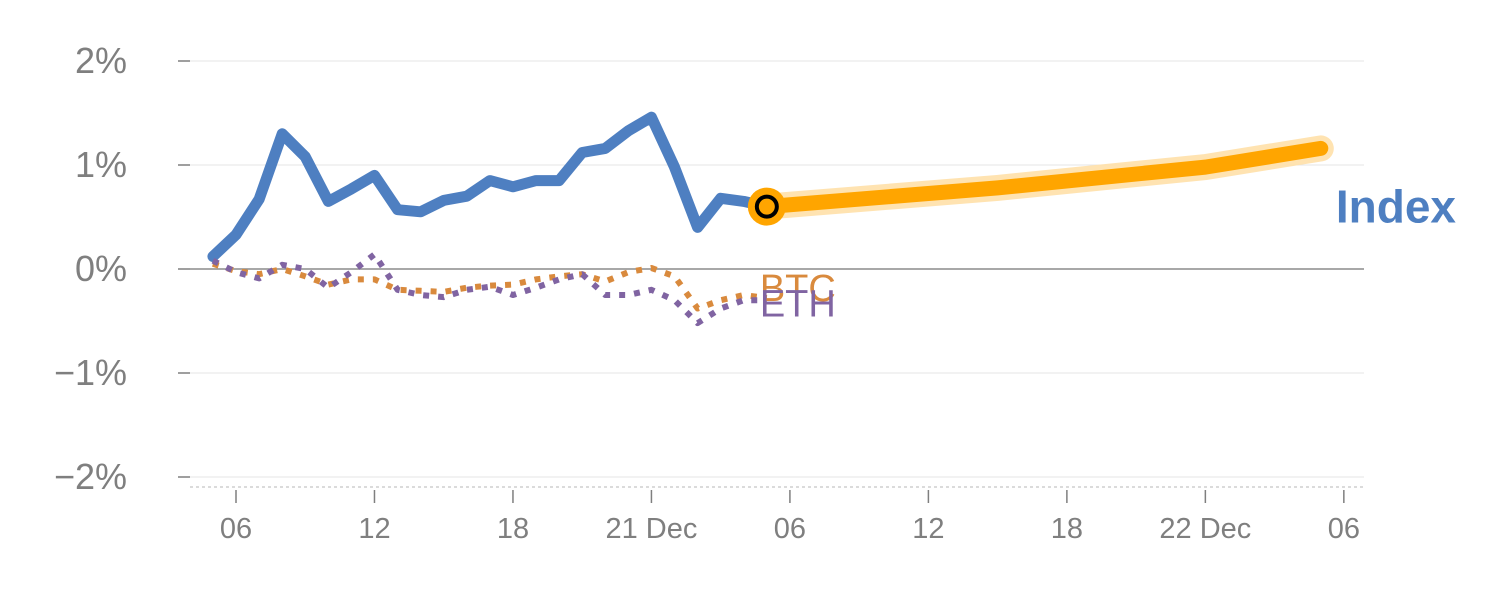  What do you see at coordinates (1205, 529) in the screenshot?
I see `x-tick-label: 22 Dec` at bounding box center [1205, 529].